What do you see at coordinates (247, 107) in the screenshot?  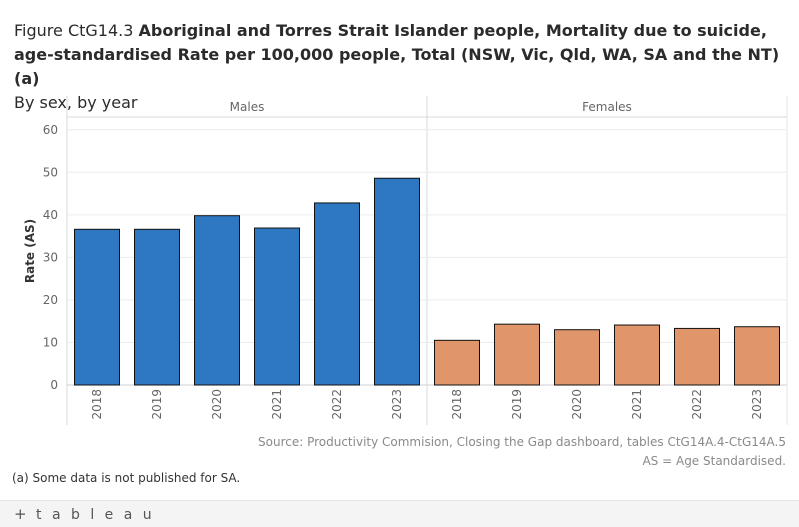 I see `panel-header-label: Males` at bounding box center [247, 107].